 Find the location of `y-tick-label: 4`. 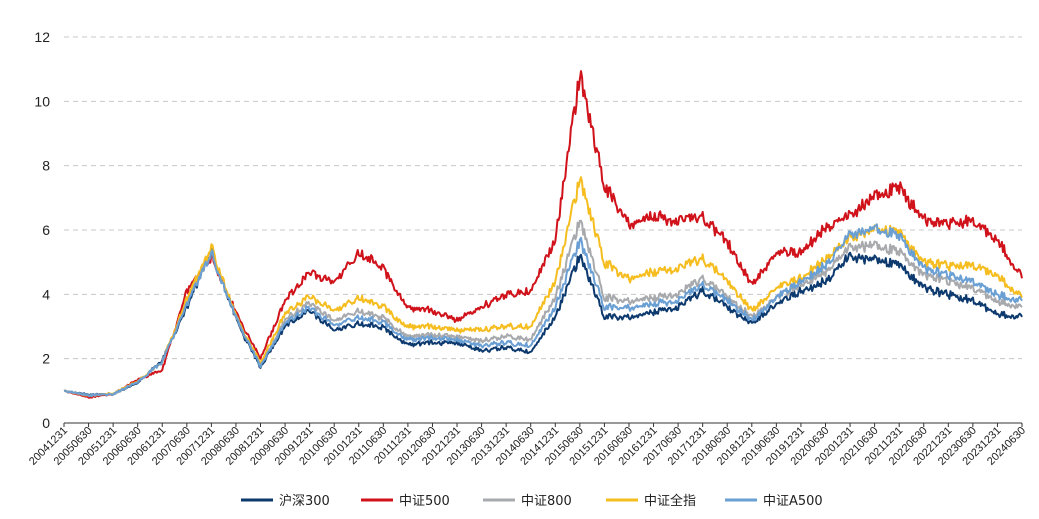

y-tick-label: 4 is located at coordinates (46, 294).